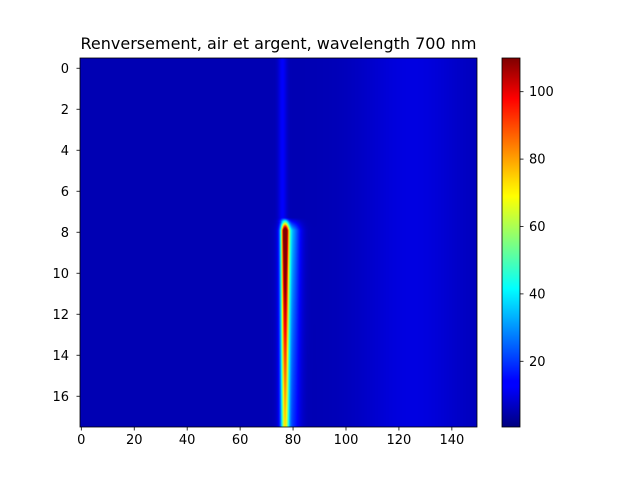 The image size is (640, 480). I want to click on y-tick-label: 4, so click(65, 151).